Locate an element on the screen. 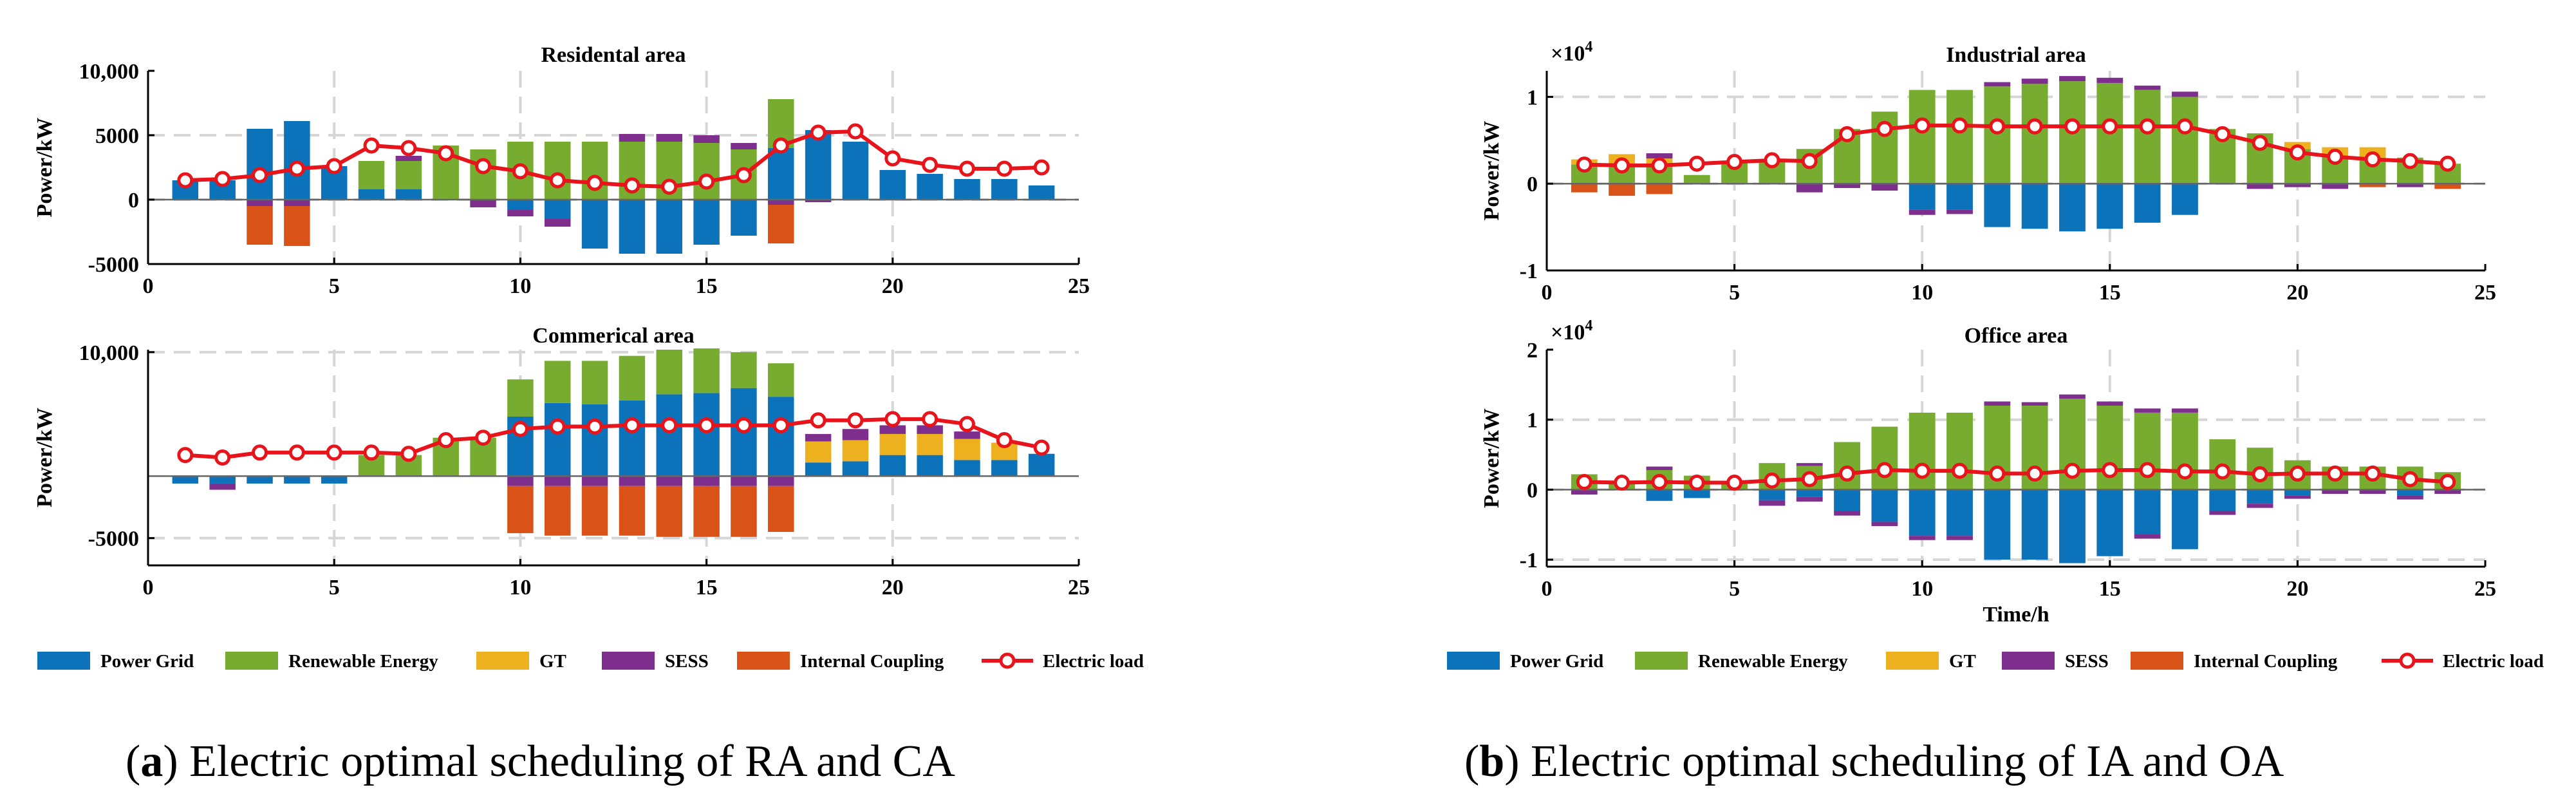 The height and width of the screenshot is (803, 2576). legend-label: Power Grid is located at coordinates (147, 661).